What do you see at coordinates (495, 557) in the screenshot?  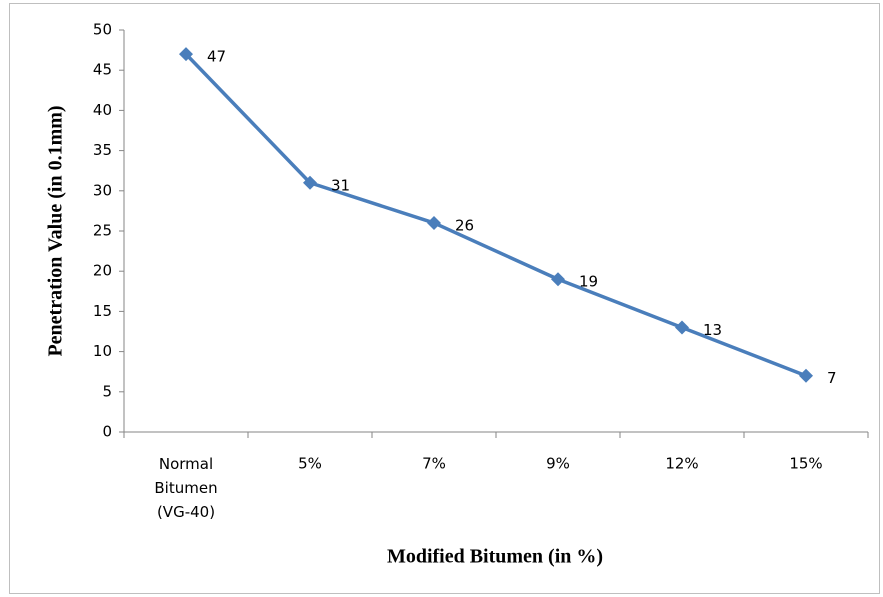 I see `x-axis-title: Modified Bitumen (in %)` at bounding box center [495, 557].